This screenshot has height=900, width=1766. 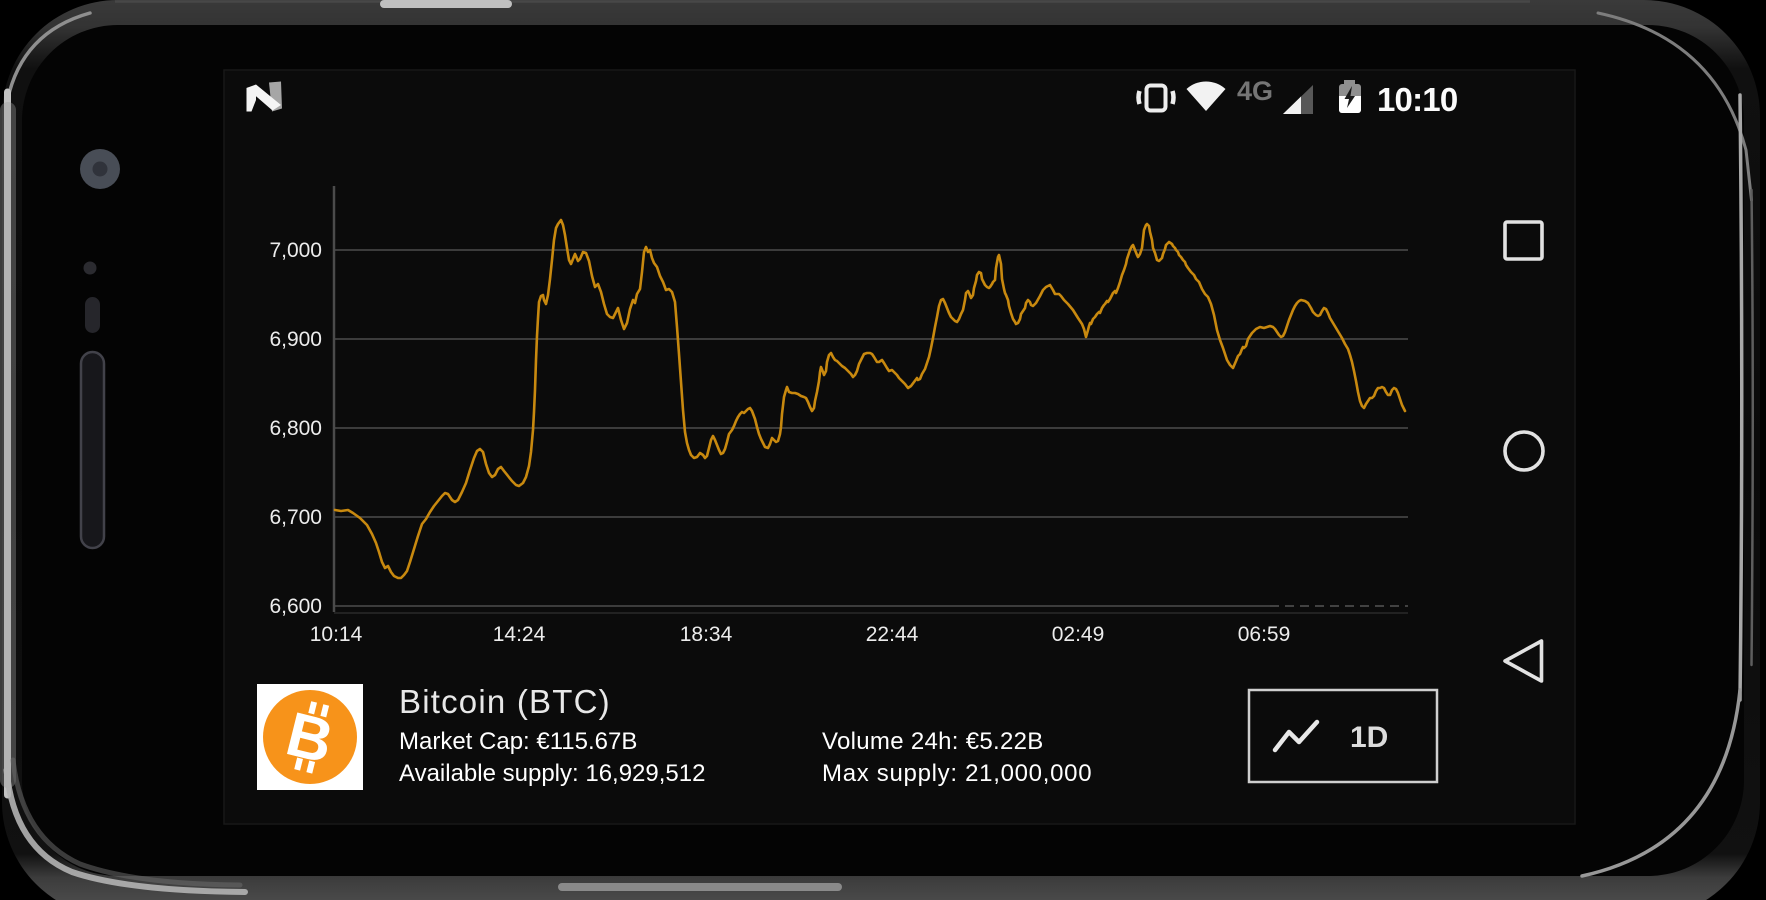 What do you see at coordinates (1417, 99) in the screenshot?
I see `svg-text: 10:10` at bounding box center [1417, 99].